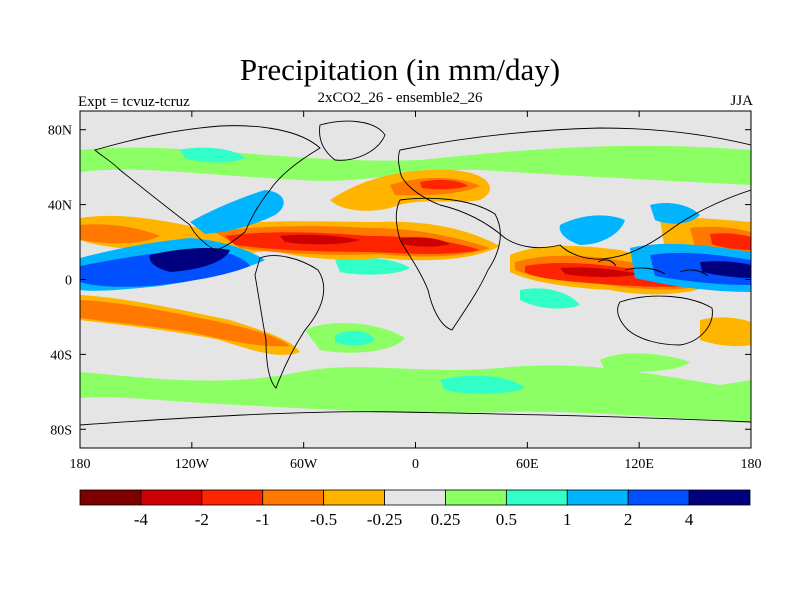 The width and height of the screenshot is (800, 600). Describe the element at coordinates (237, 212) in the screenshot. I see `field-blue-north-america` at that location.